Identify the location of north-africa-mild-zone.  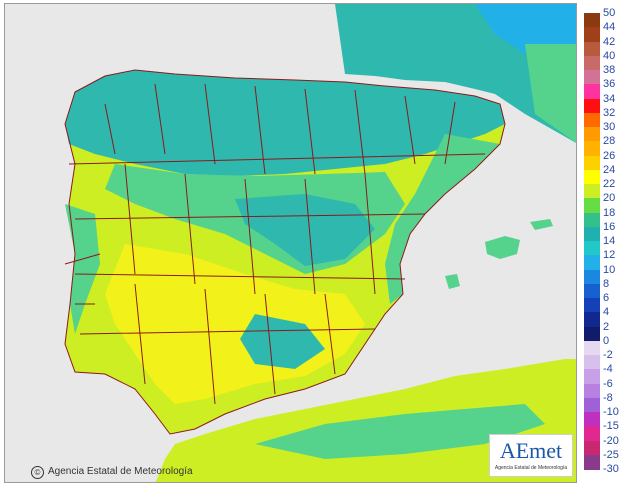
(400, 431).